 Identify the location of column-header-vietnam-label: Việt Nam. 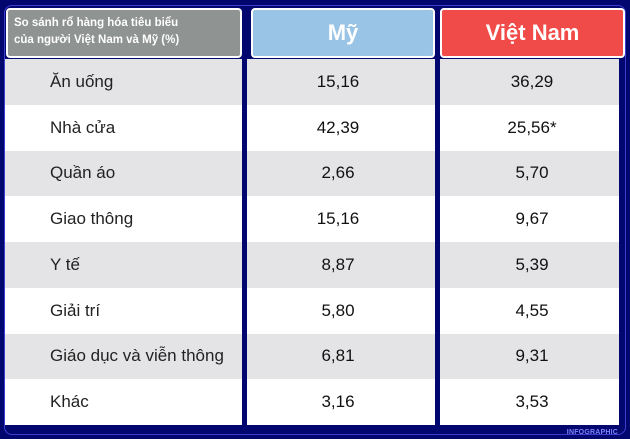
(532, 32).